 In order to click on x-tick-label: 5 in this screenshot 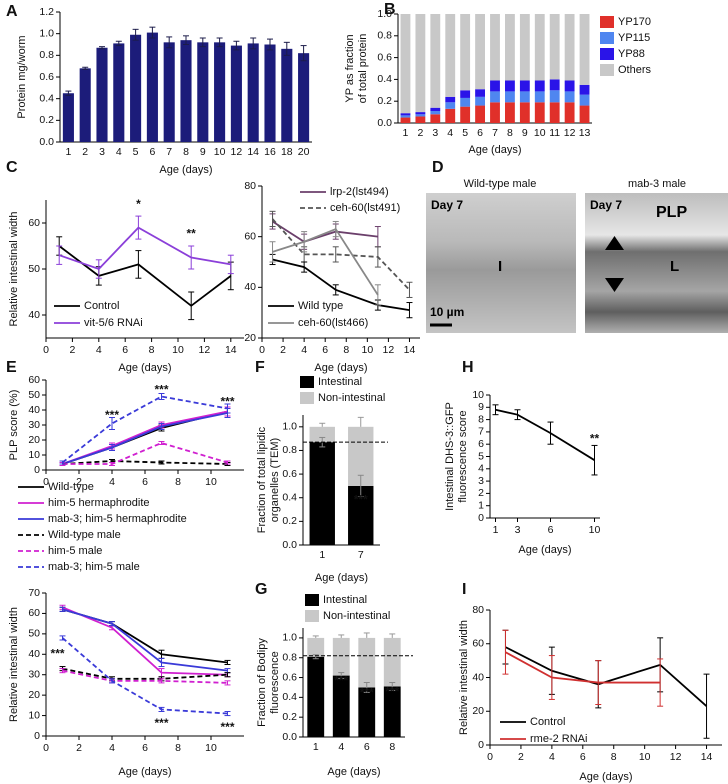, I will do `click(465, 133)`.